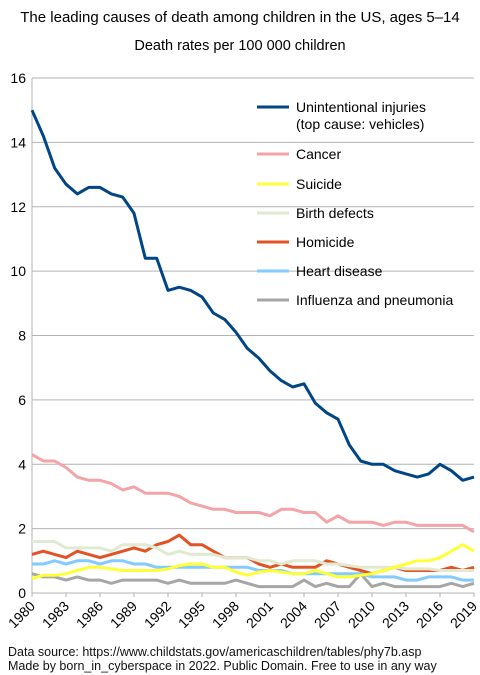  Describe the element at coordinates (22, 400) in the screenshot. I see `y-tick-label: 6` at that location.